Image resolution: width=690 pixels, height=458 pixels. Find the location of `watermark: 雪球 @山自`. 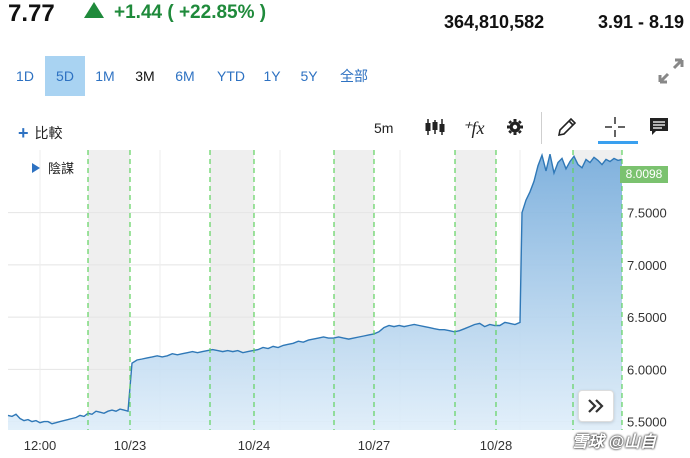

watermark: 雪球 @山自 is located at coordinates (614, 442).